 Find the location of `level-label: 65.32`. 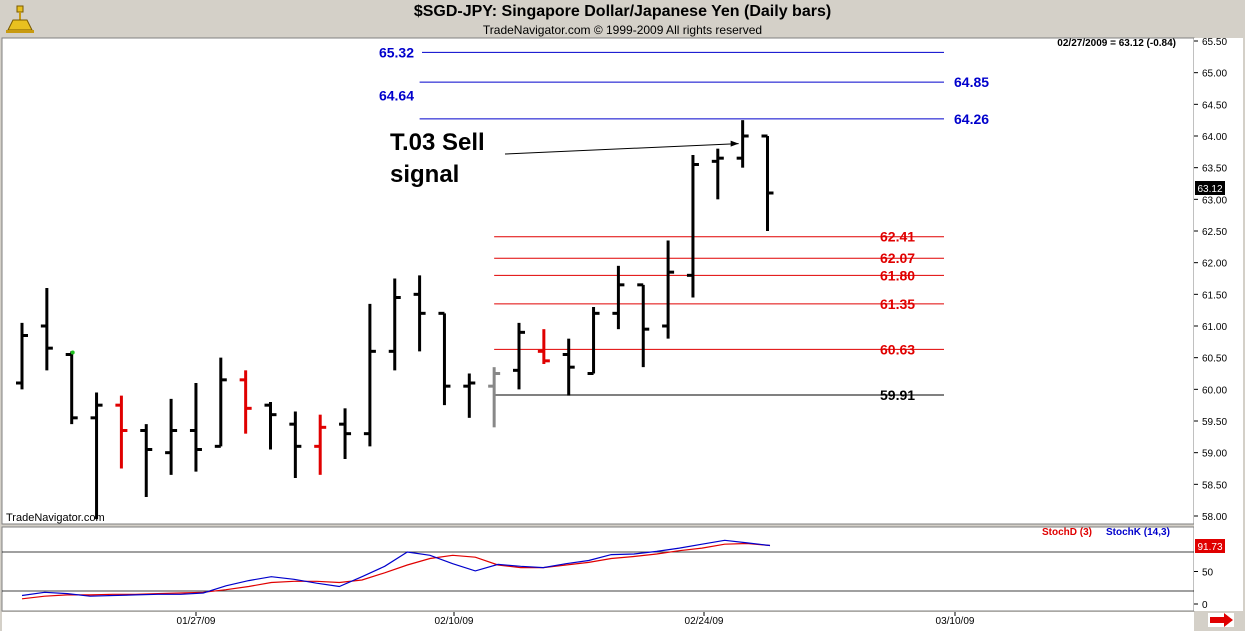

level-label: 65.32 is located at coordinates (396, 52).